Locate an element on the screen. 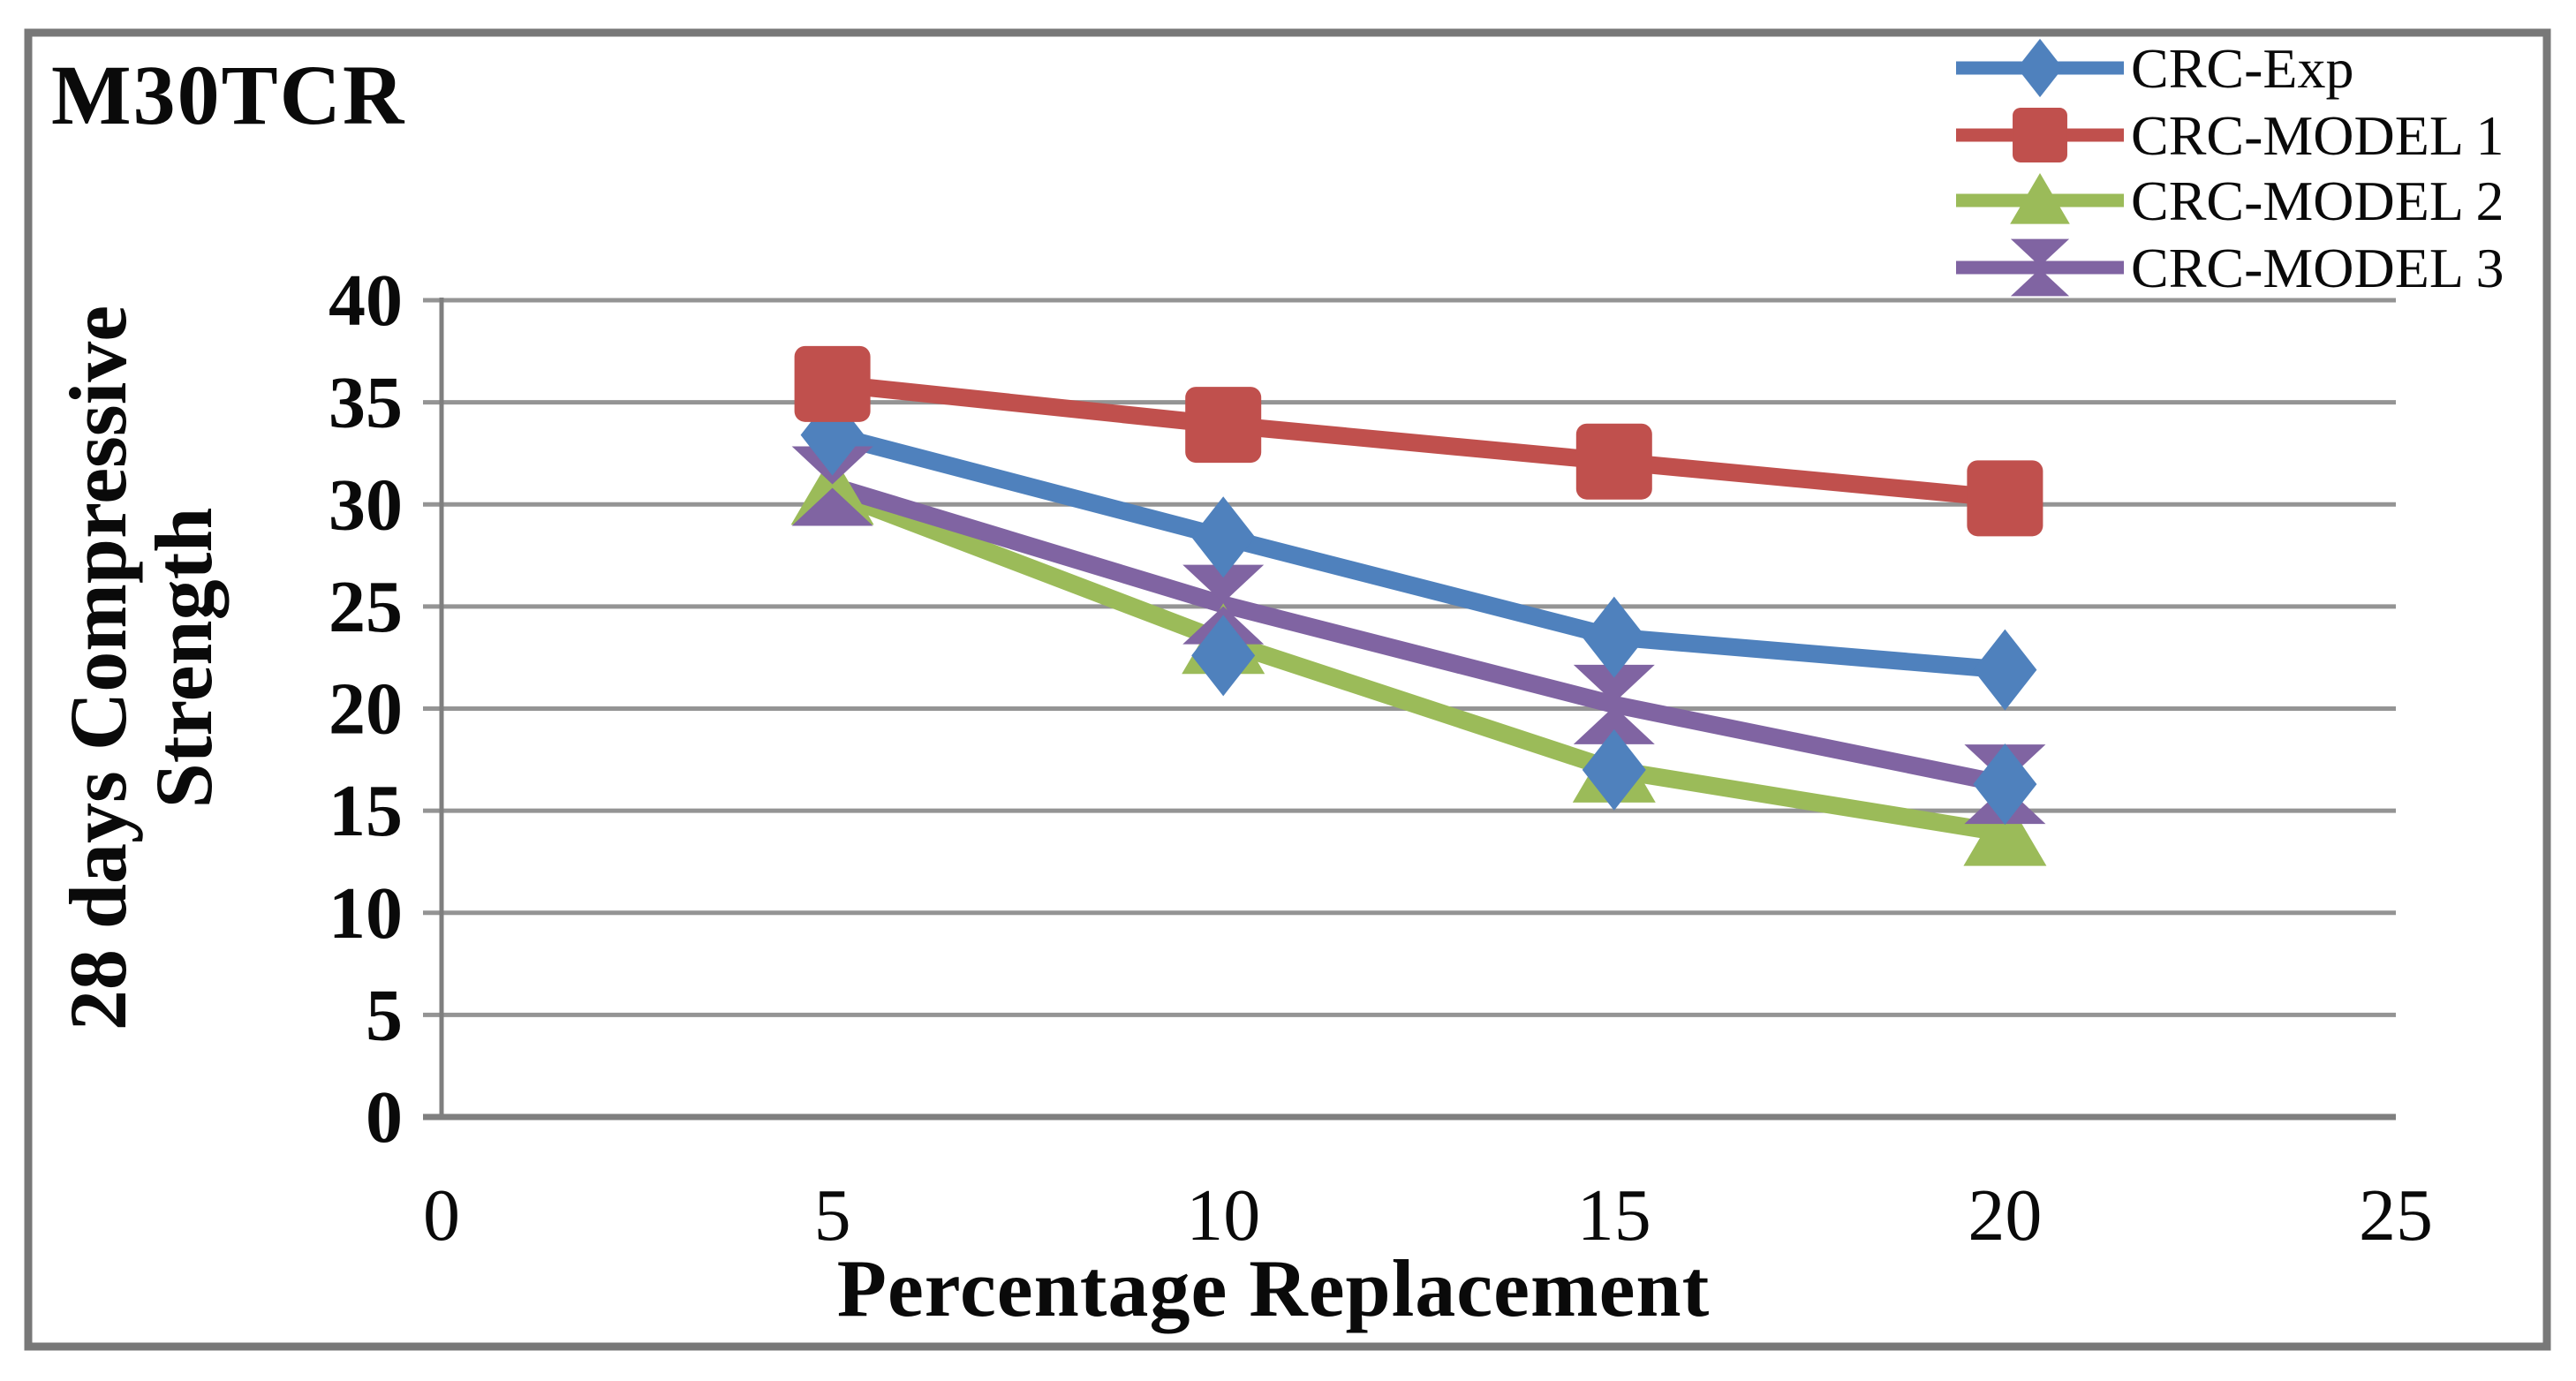  y-axis-title: 28 days Compressive Strength is located at coordinates (141, 657).